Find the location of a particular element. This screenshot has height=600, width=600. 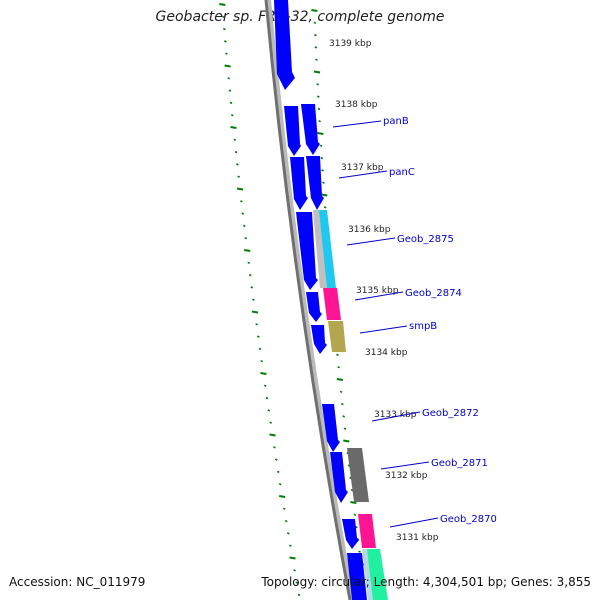

gc-tick-ring-outer is located at coordinates (260, 300).